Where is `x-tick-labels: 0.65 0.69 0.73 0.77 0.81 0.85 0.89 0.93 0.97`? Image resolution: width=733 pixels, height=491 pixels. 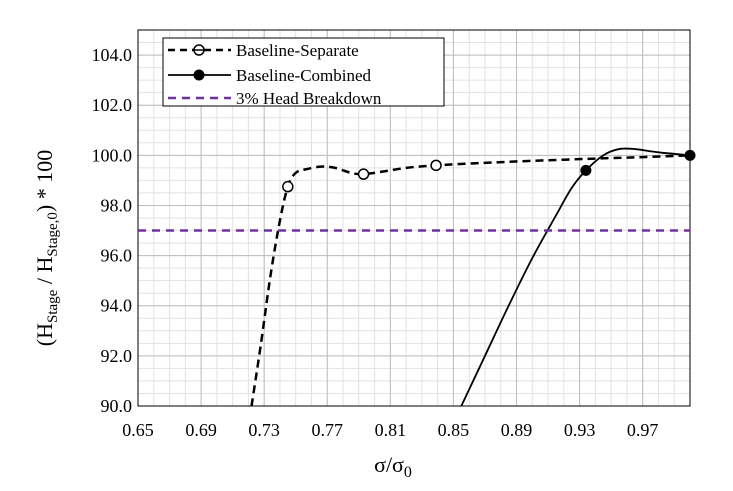
x-tick-labels: 0.65 0.69 0.73 0.77 0.81 0.85 0.89 0.93 0.97 is located at coordinates (390, 430).